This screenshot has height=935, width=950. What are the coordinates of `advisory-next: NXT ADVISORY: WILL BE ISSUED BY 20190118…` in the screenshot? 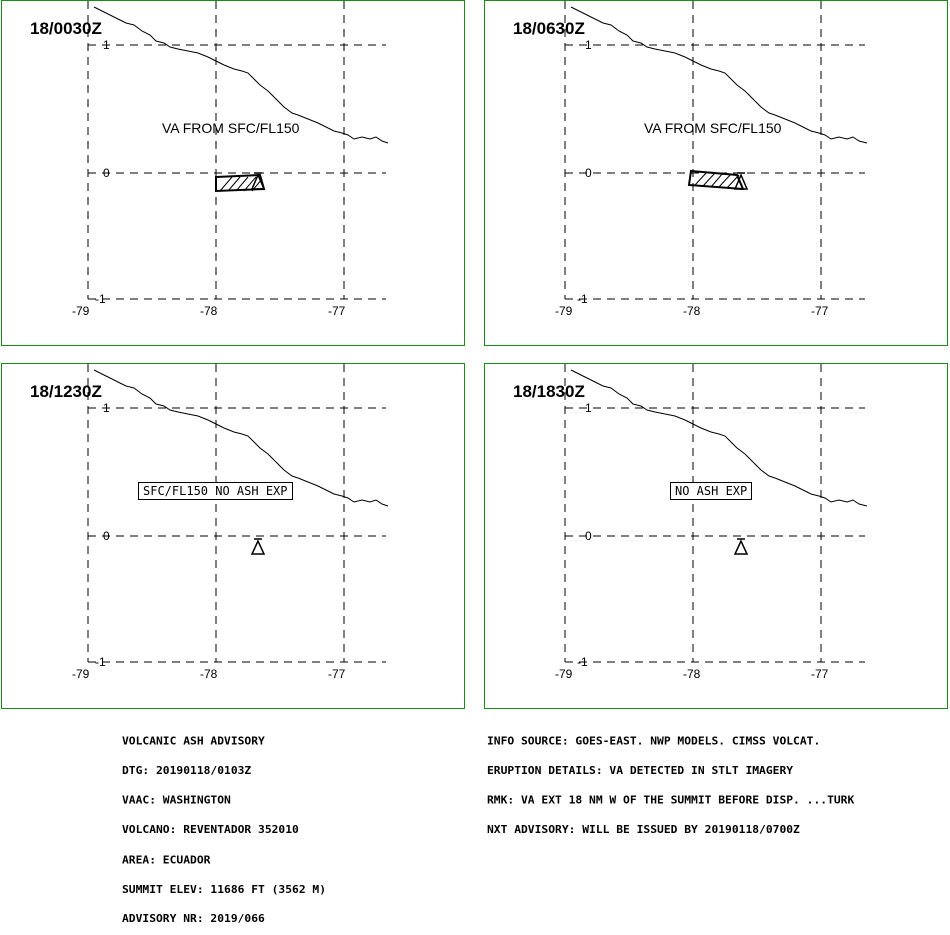 It's located at (643, 830).